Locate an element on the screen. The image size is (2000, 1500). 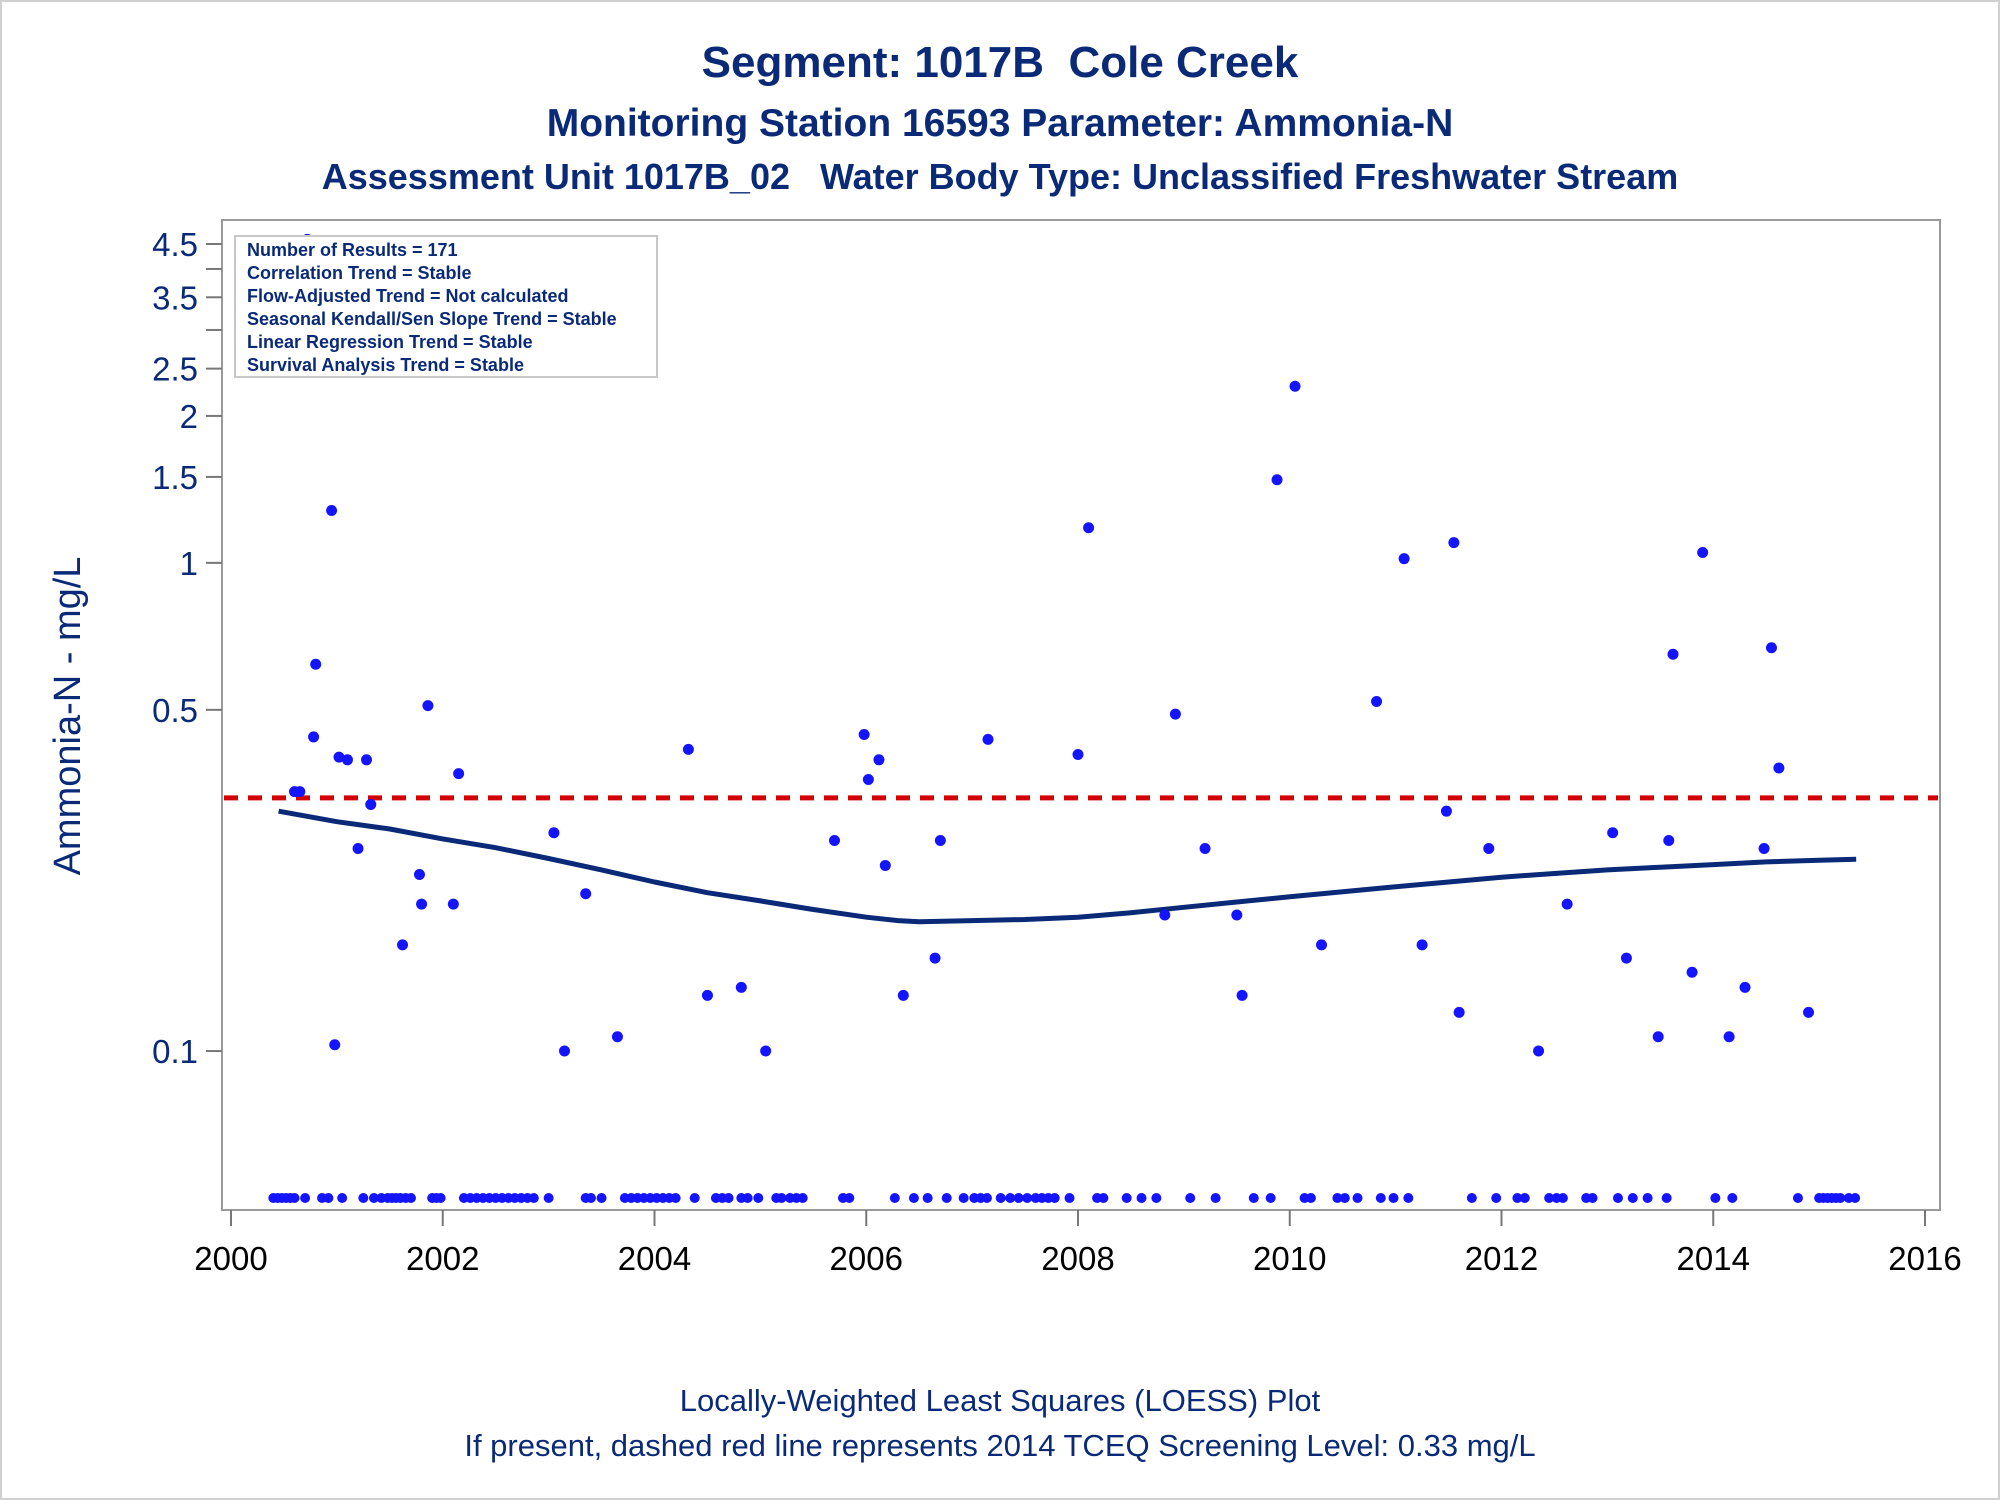
legend-entry-1: Correlation Trend = Stable is located at coordinates (359, 273).